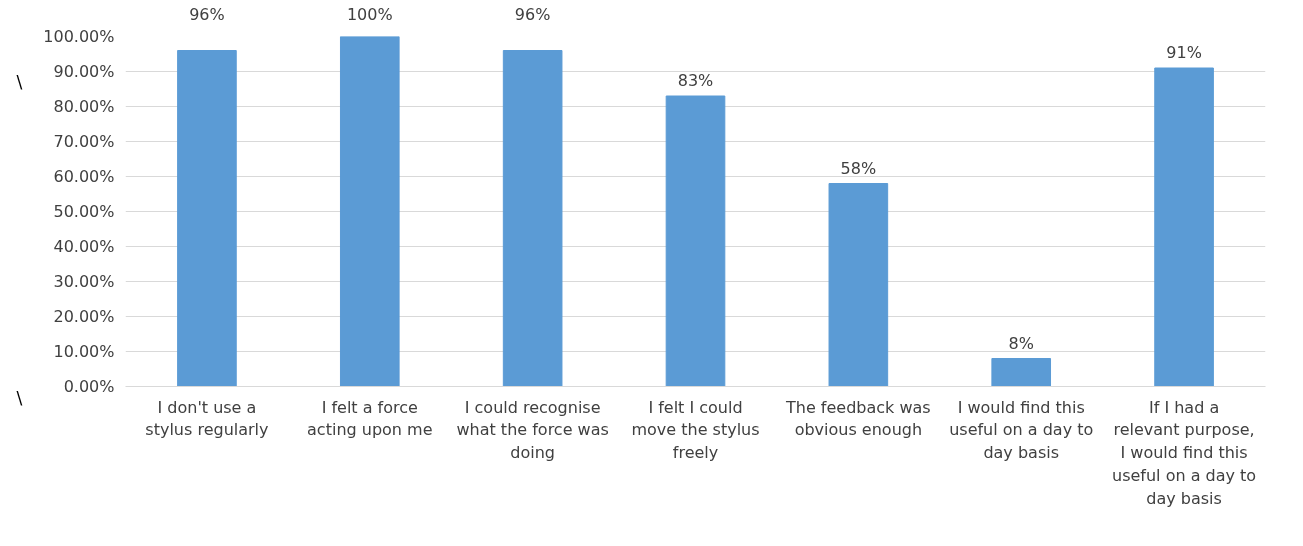 Image resolution: width=1303 pixels, height=546 pixels. I want to click on y-tick-label: 0.00%, so click(89, 386).